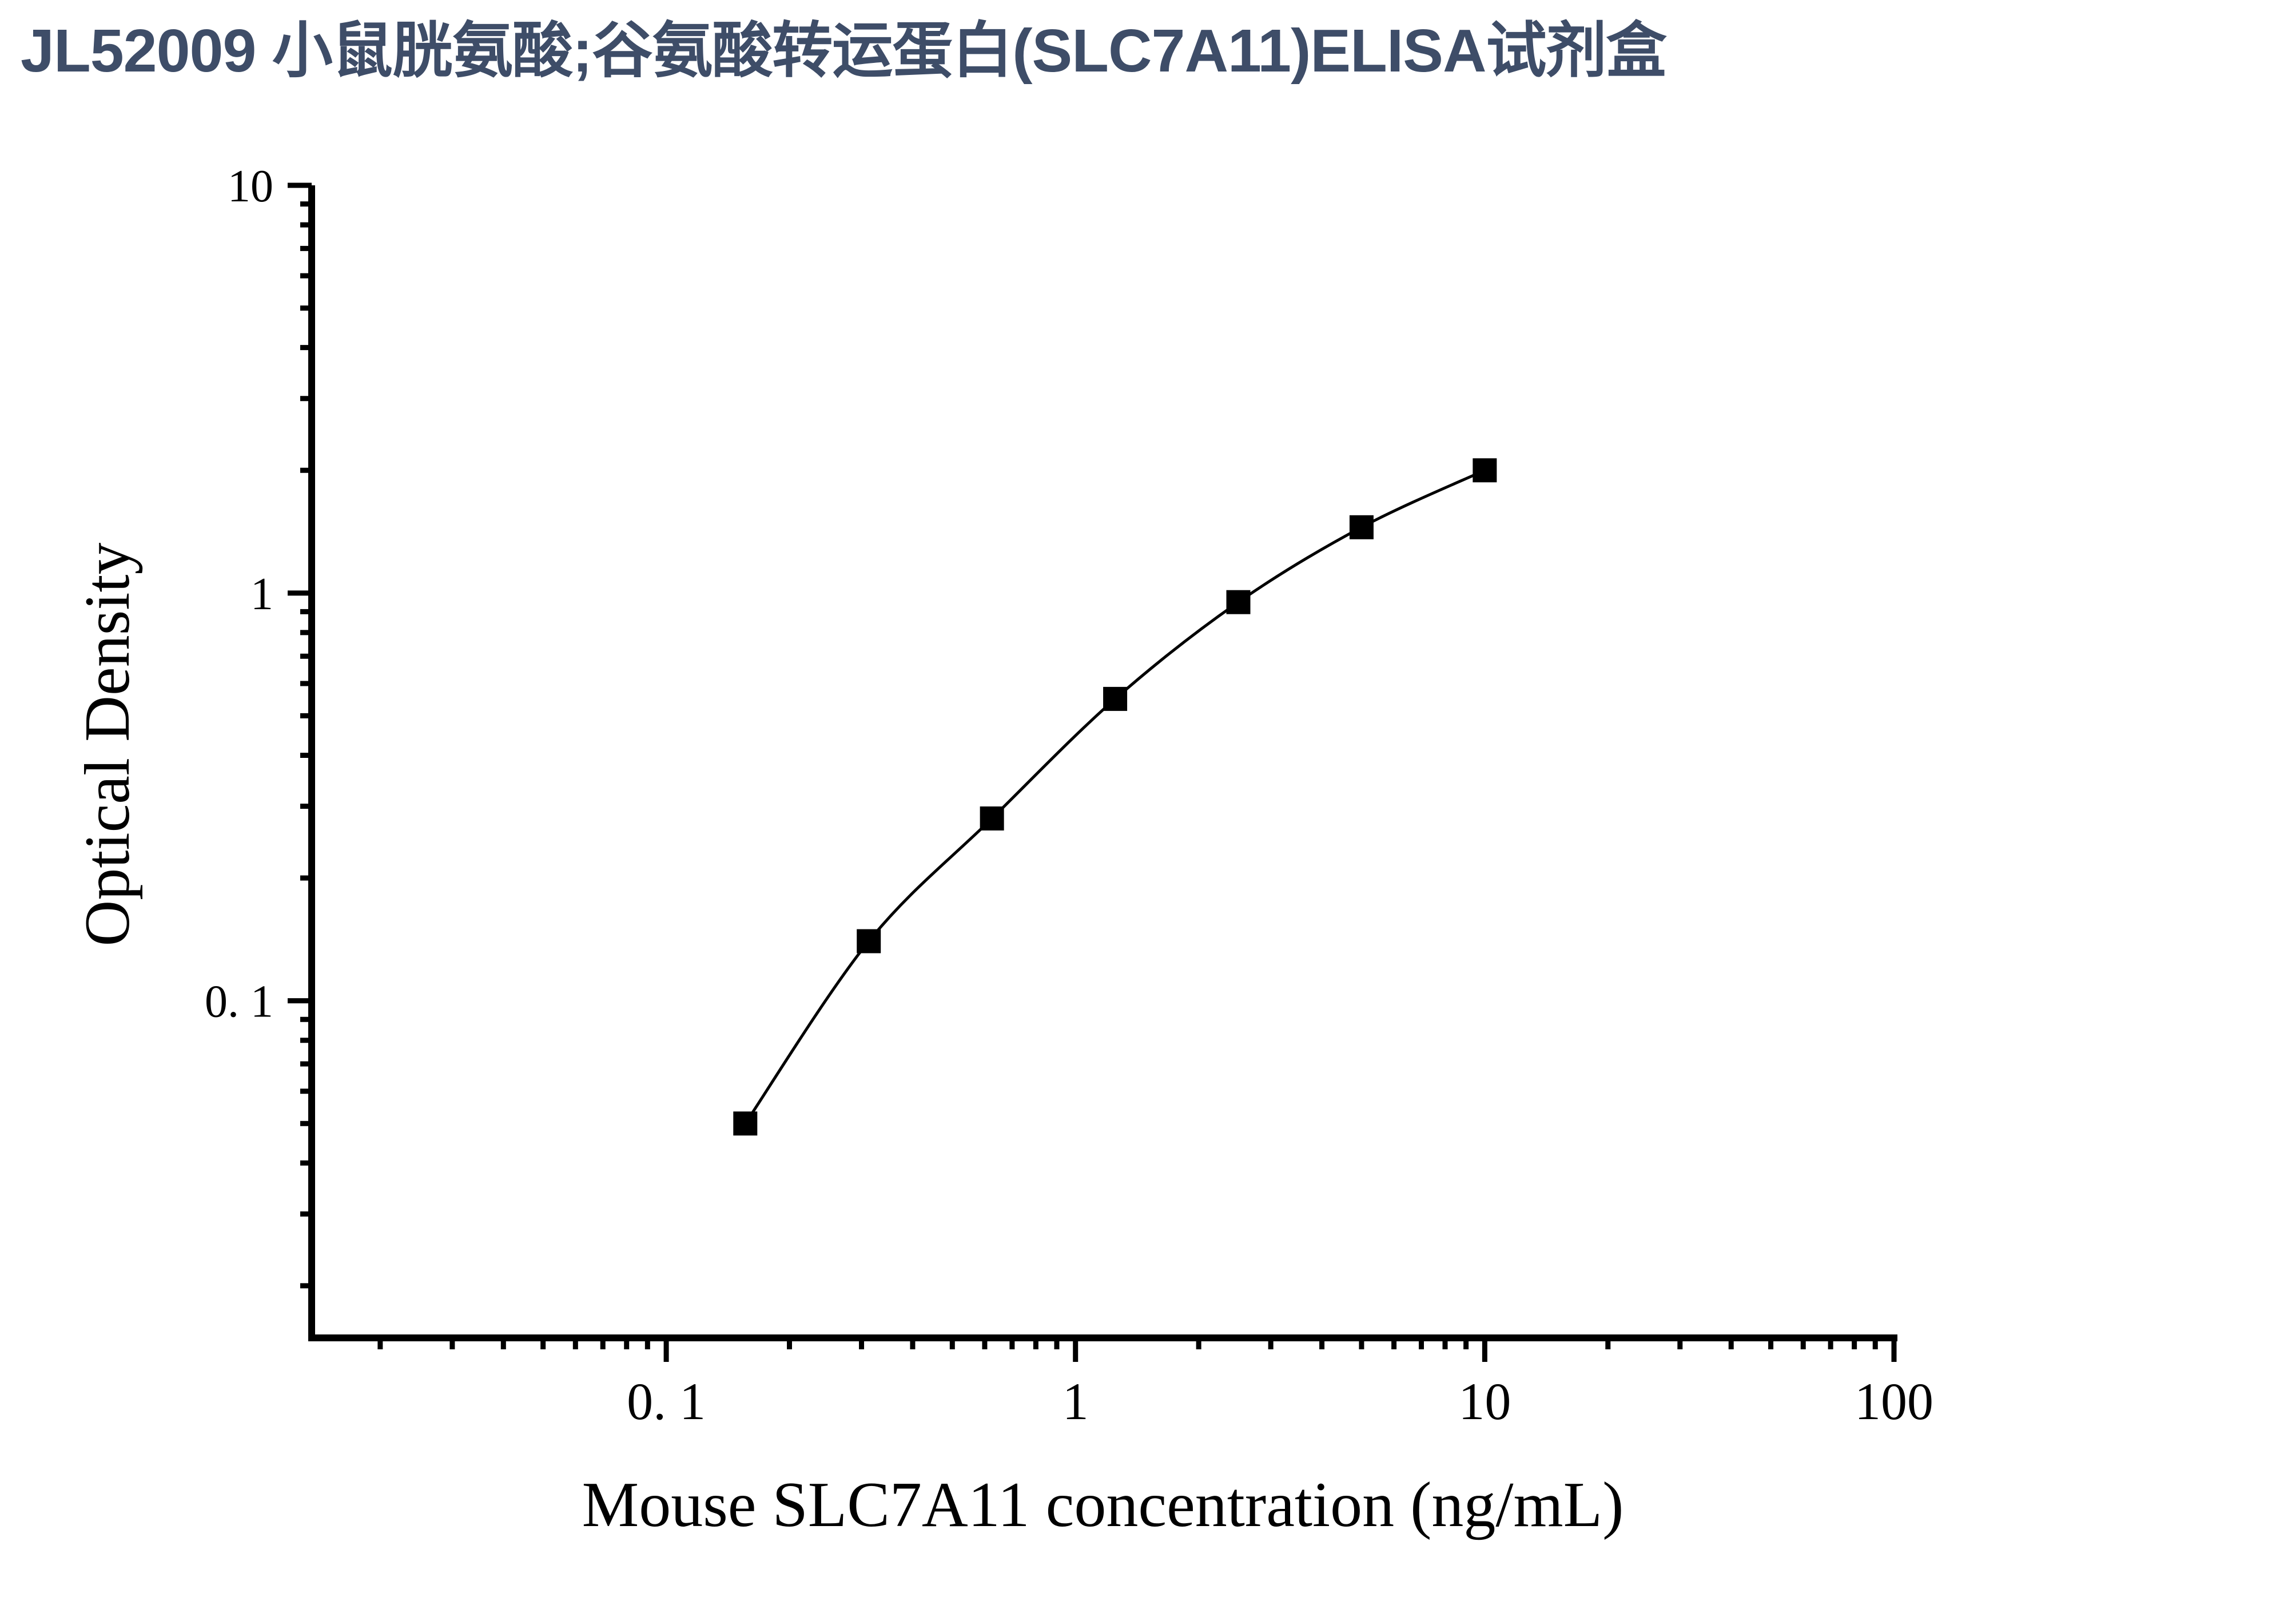 Image resolution: width=2296 pixels, height=1605 pixels. I want to click on x-tick-label: 10, so click(1484, 1401).